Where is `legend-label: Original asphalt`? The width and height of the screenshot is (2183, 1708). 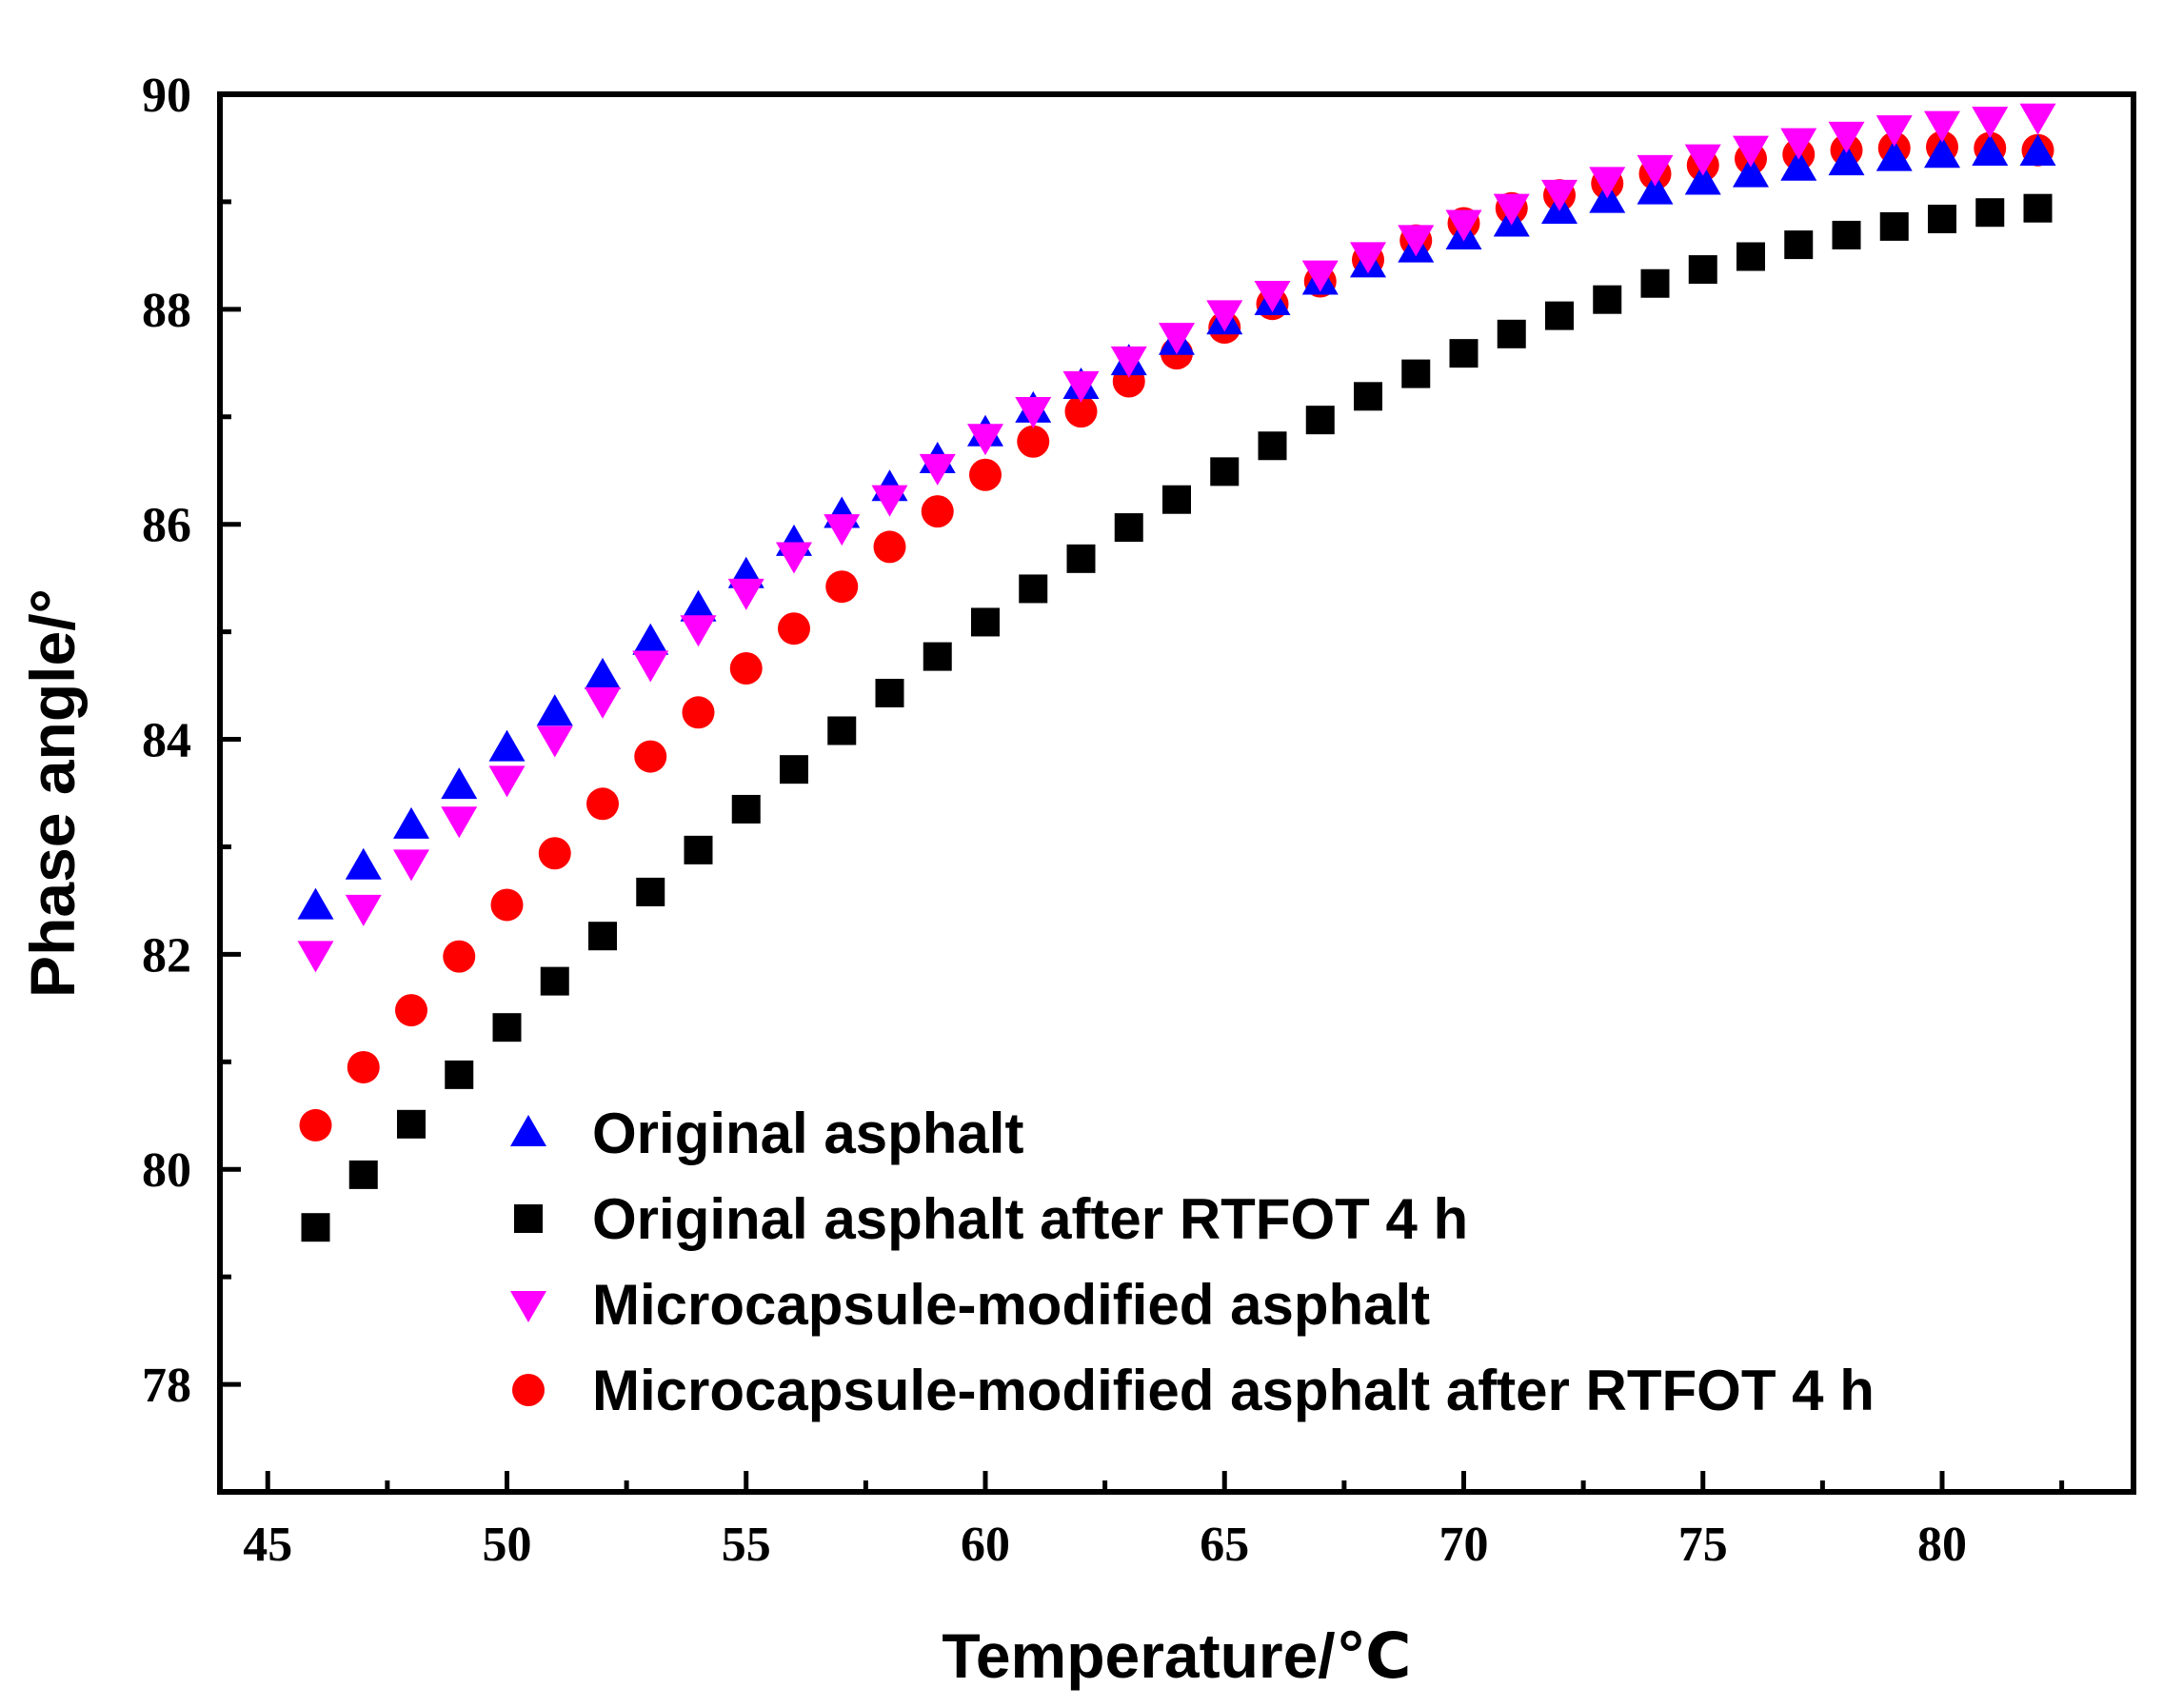 legend-label: Original asphalt is located at coordinates (807, 1133).